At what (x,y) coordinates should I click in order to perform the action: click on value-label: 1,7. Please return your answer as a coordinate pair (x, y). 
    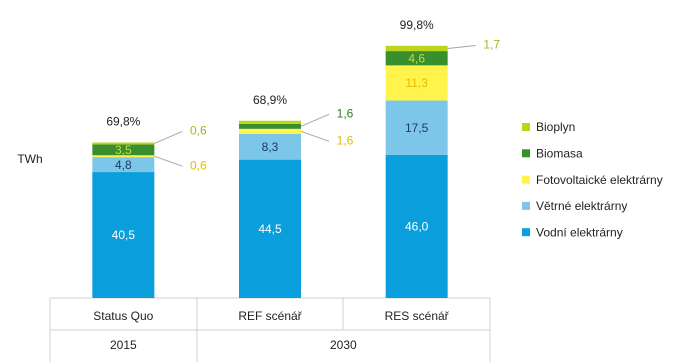
    Looking at the image, I should click on (491, 45).